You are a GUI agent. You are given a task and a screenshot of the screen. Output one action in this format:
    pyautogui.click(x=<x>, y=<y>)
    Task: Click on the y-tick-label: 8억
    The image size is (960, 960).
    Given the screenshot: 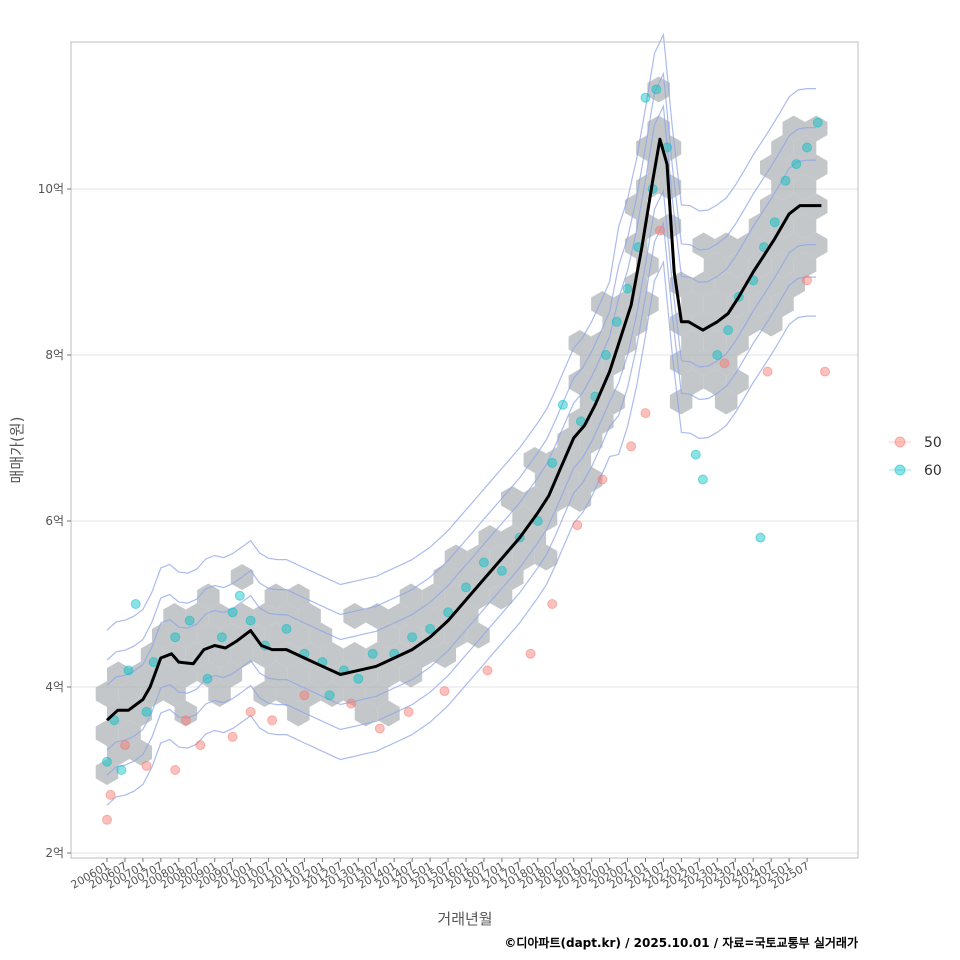 What is the action you would take?
    pyautogui.click(x=54, y=355)
    